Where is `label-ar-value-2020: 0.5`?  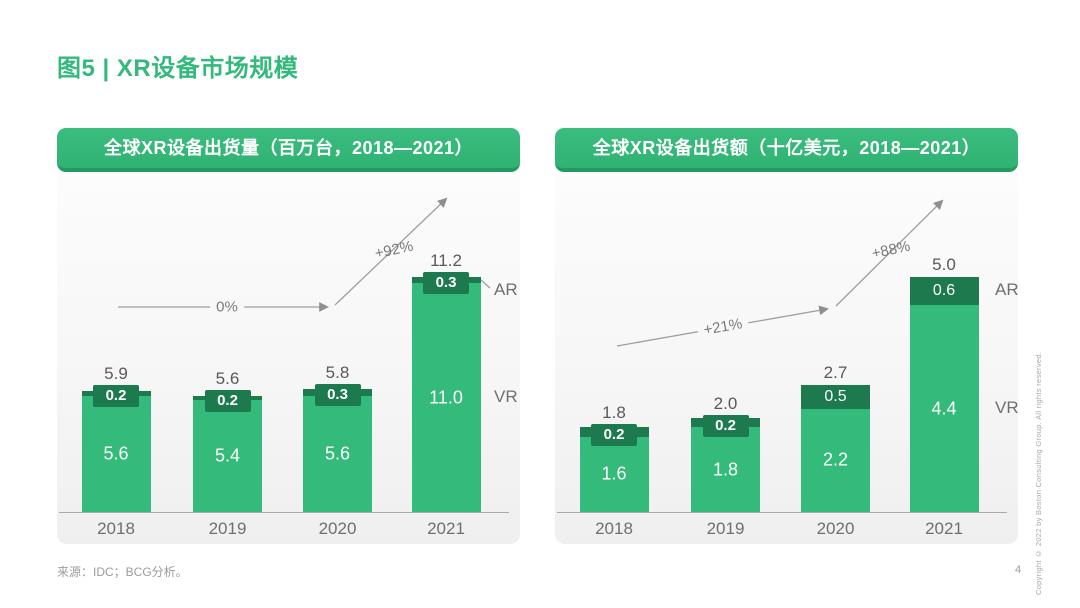 label-ar-value-2020: 0.5 is located at coordinates (835, 396).